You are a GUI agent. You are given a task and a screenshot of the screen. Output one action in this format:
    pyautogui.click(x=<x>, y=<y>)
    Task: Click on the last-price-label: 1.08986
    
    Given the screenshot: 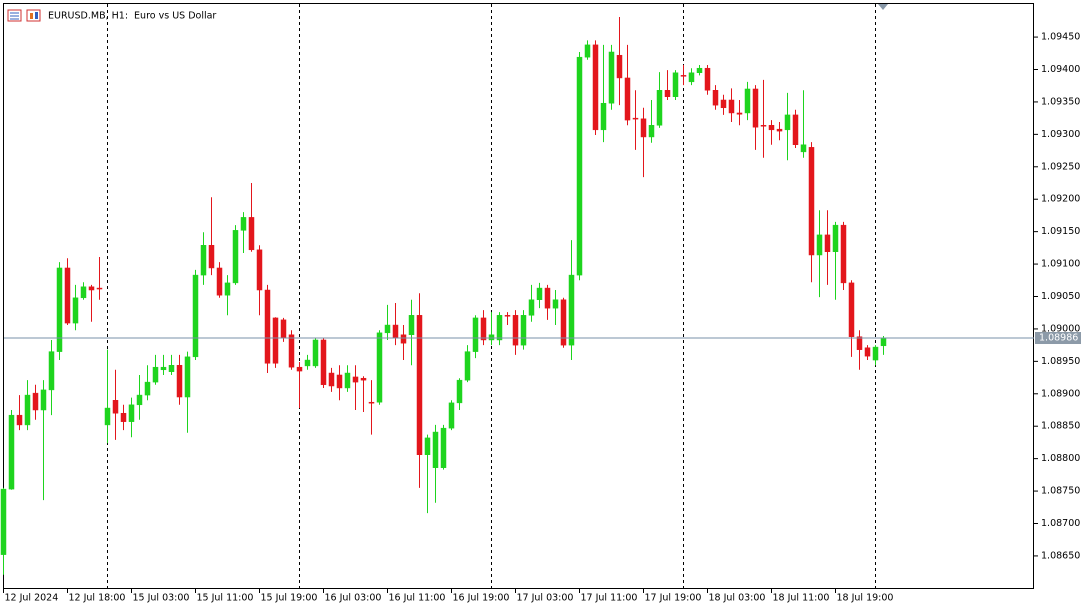 What is the action you would take?
    pyautogui.click(x=1058, y=338)
    